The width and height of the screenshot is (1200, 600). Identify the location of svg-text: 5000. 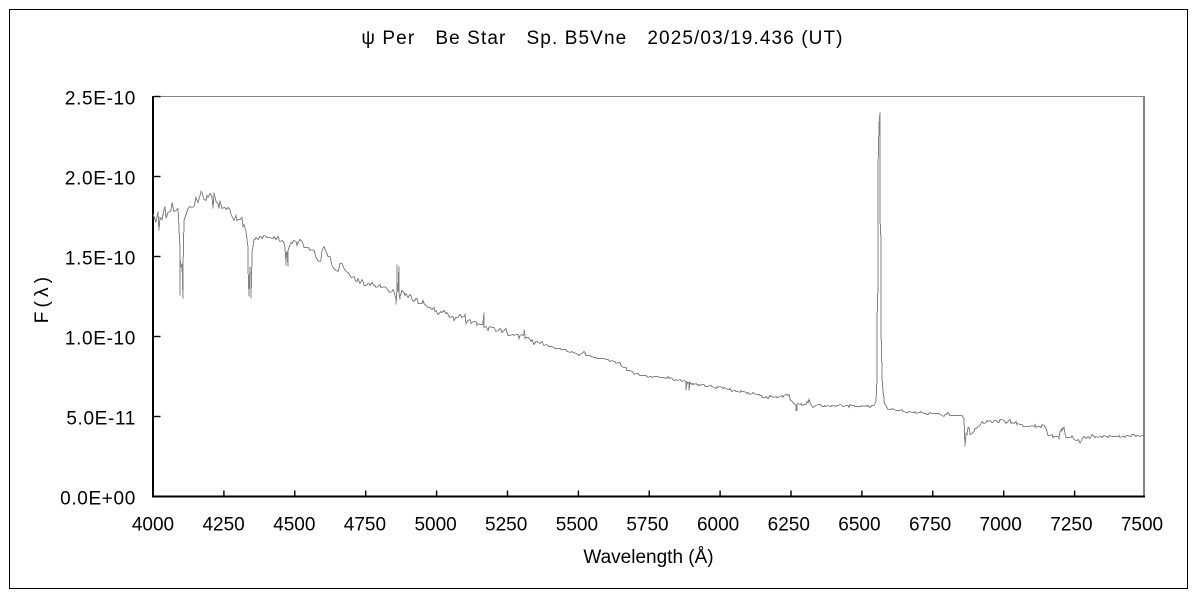
(435, 525).